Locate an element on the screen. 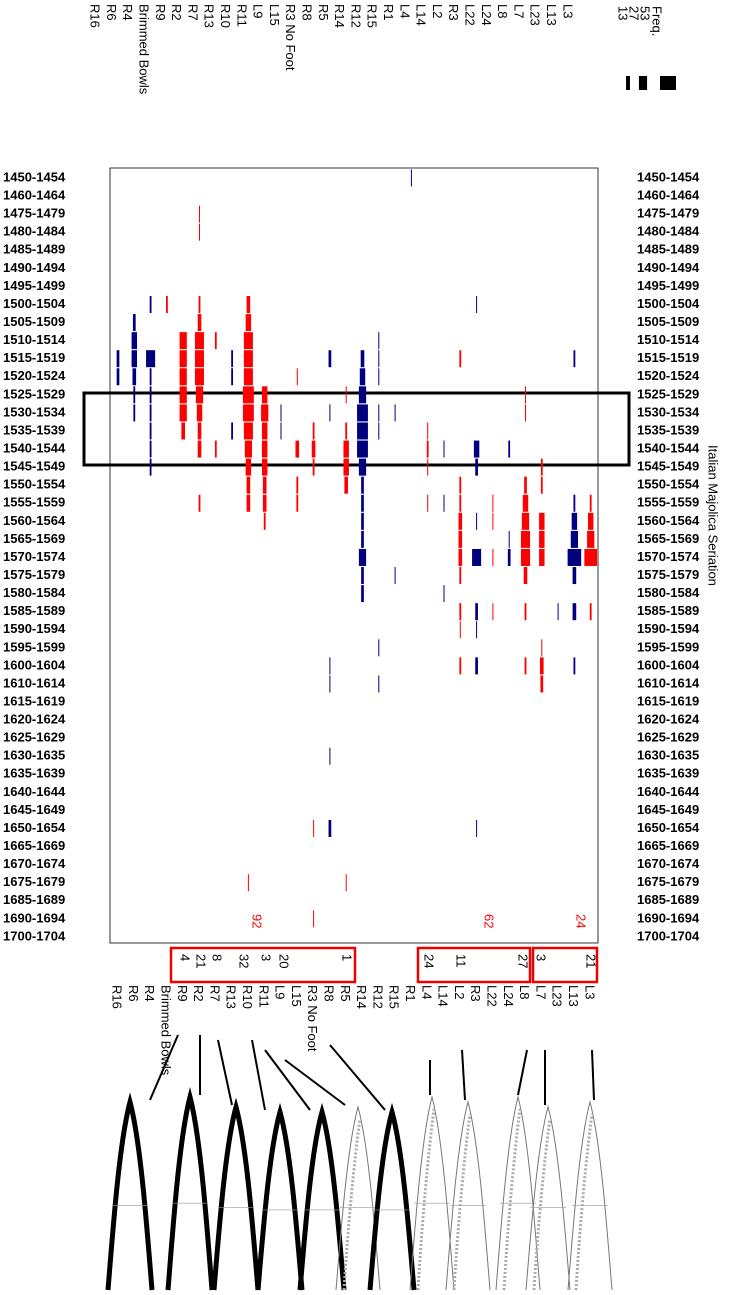  y-tick-label: 1510-1514 is located at coordinates (34, 339).